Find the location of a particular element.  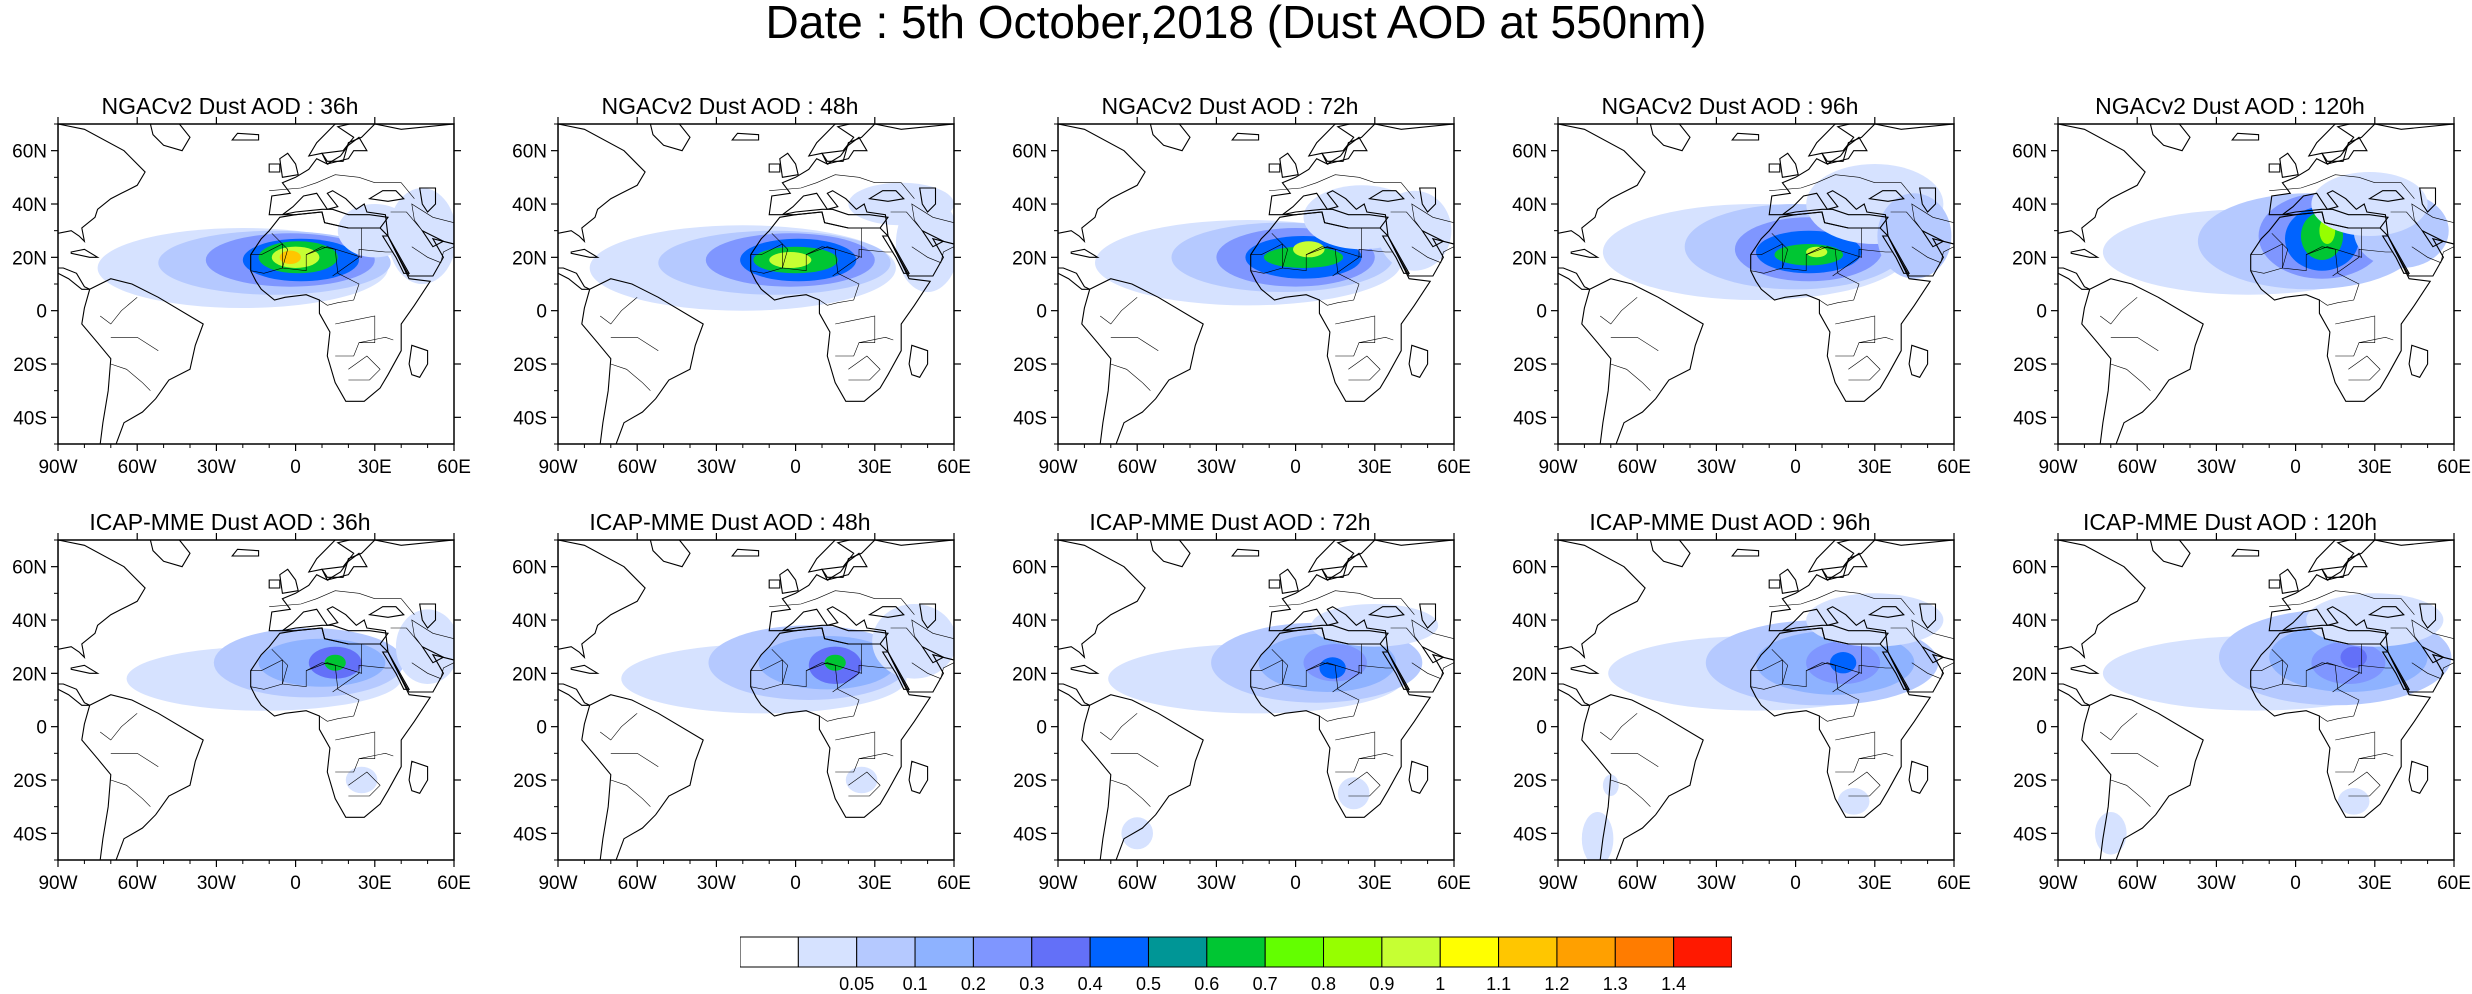

panel-title: NGACv2 Dust AOD : 72h is located at coordinates (1230, 106).